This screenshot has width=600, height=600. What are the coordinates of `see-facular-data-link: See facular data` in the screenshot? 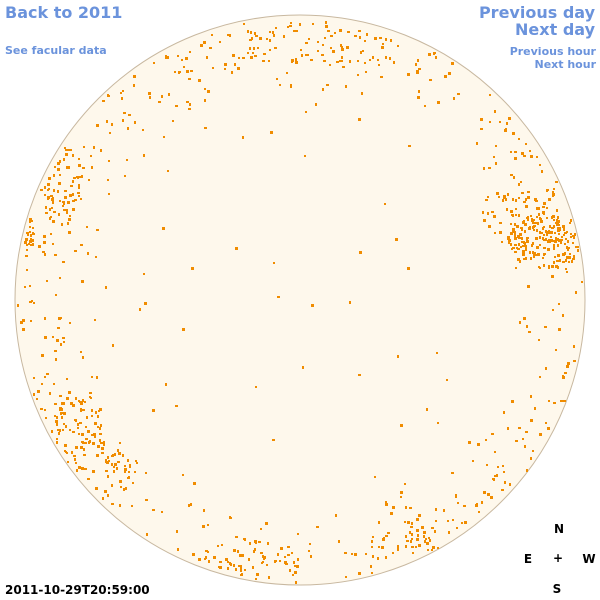 It's located at (56, 50).